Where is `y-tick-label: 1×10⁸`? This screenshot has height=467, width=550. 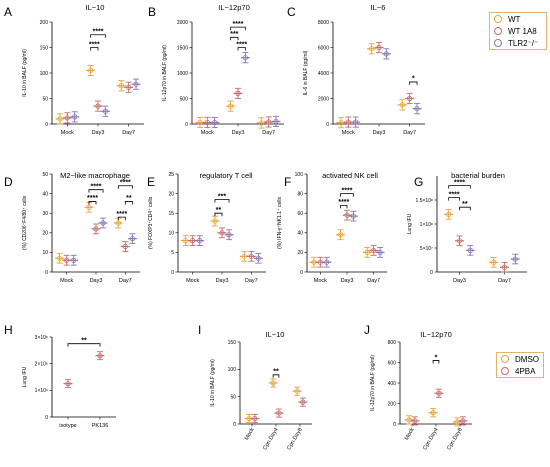
y-tick-label: 1×10⁸ is located at coordinates (426, 225).